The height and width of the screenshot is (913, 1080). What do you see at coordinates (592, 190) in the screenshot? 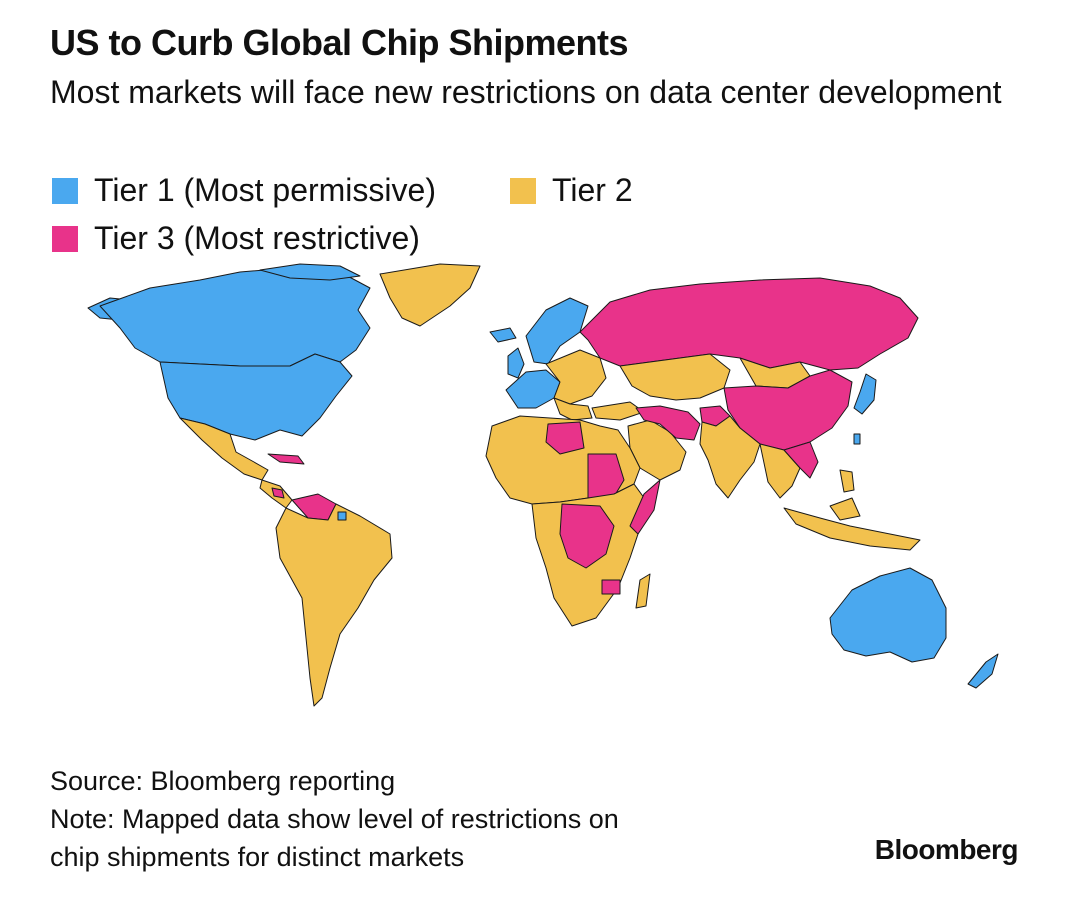
I see `legend-label-tier2: Tier 2` at bounding box center [592, 190].